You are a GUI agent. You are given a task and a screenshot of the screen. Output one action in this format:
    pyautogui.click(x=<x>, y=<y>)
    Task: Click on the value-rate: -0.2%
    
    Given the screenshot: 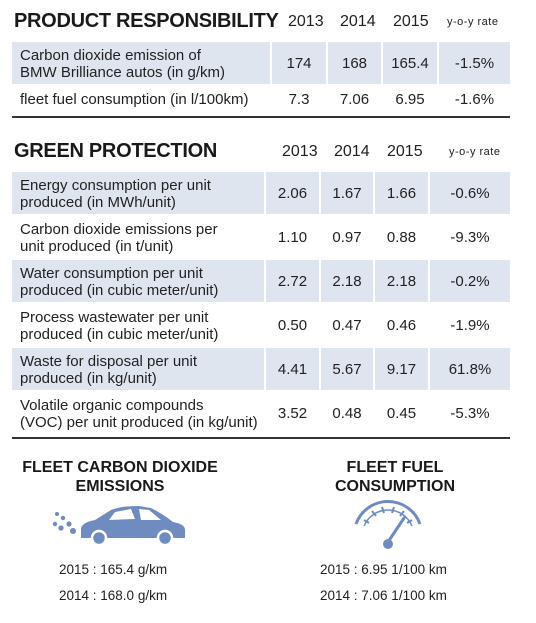 What is the action you would take?
    pyautogui.click(x=469, y=281)
    